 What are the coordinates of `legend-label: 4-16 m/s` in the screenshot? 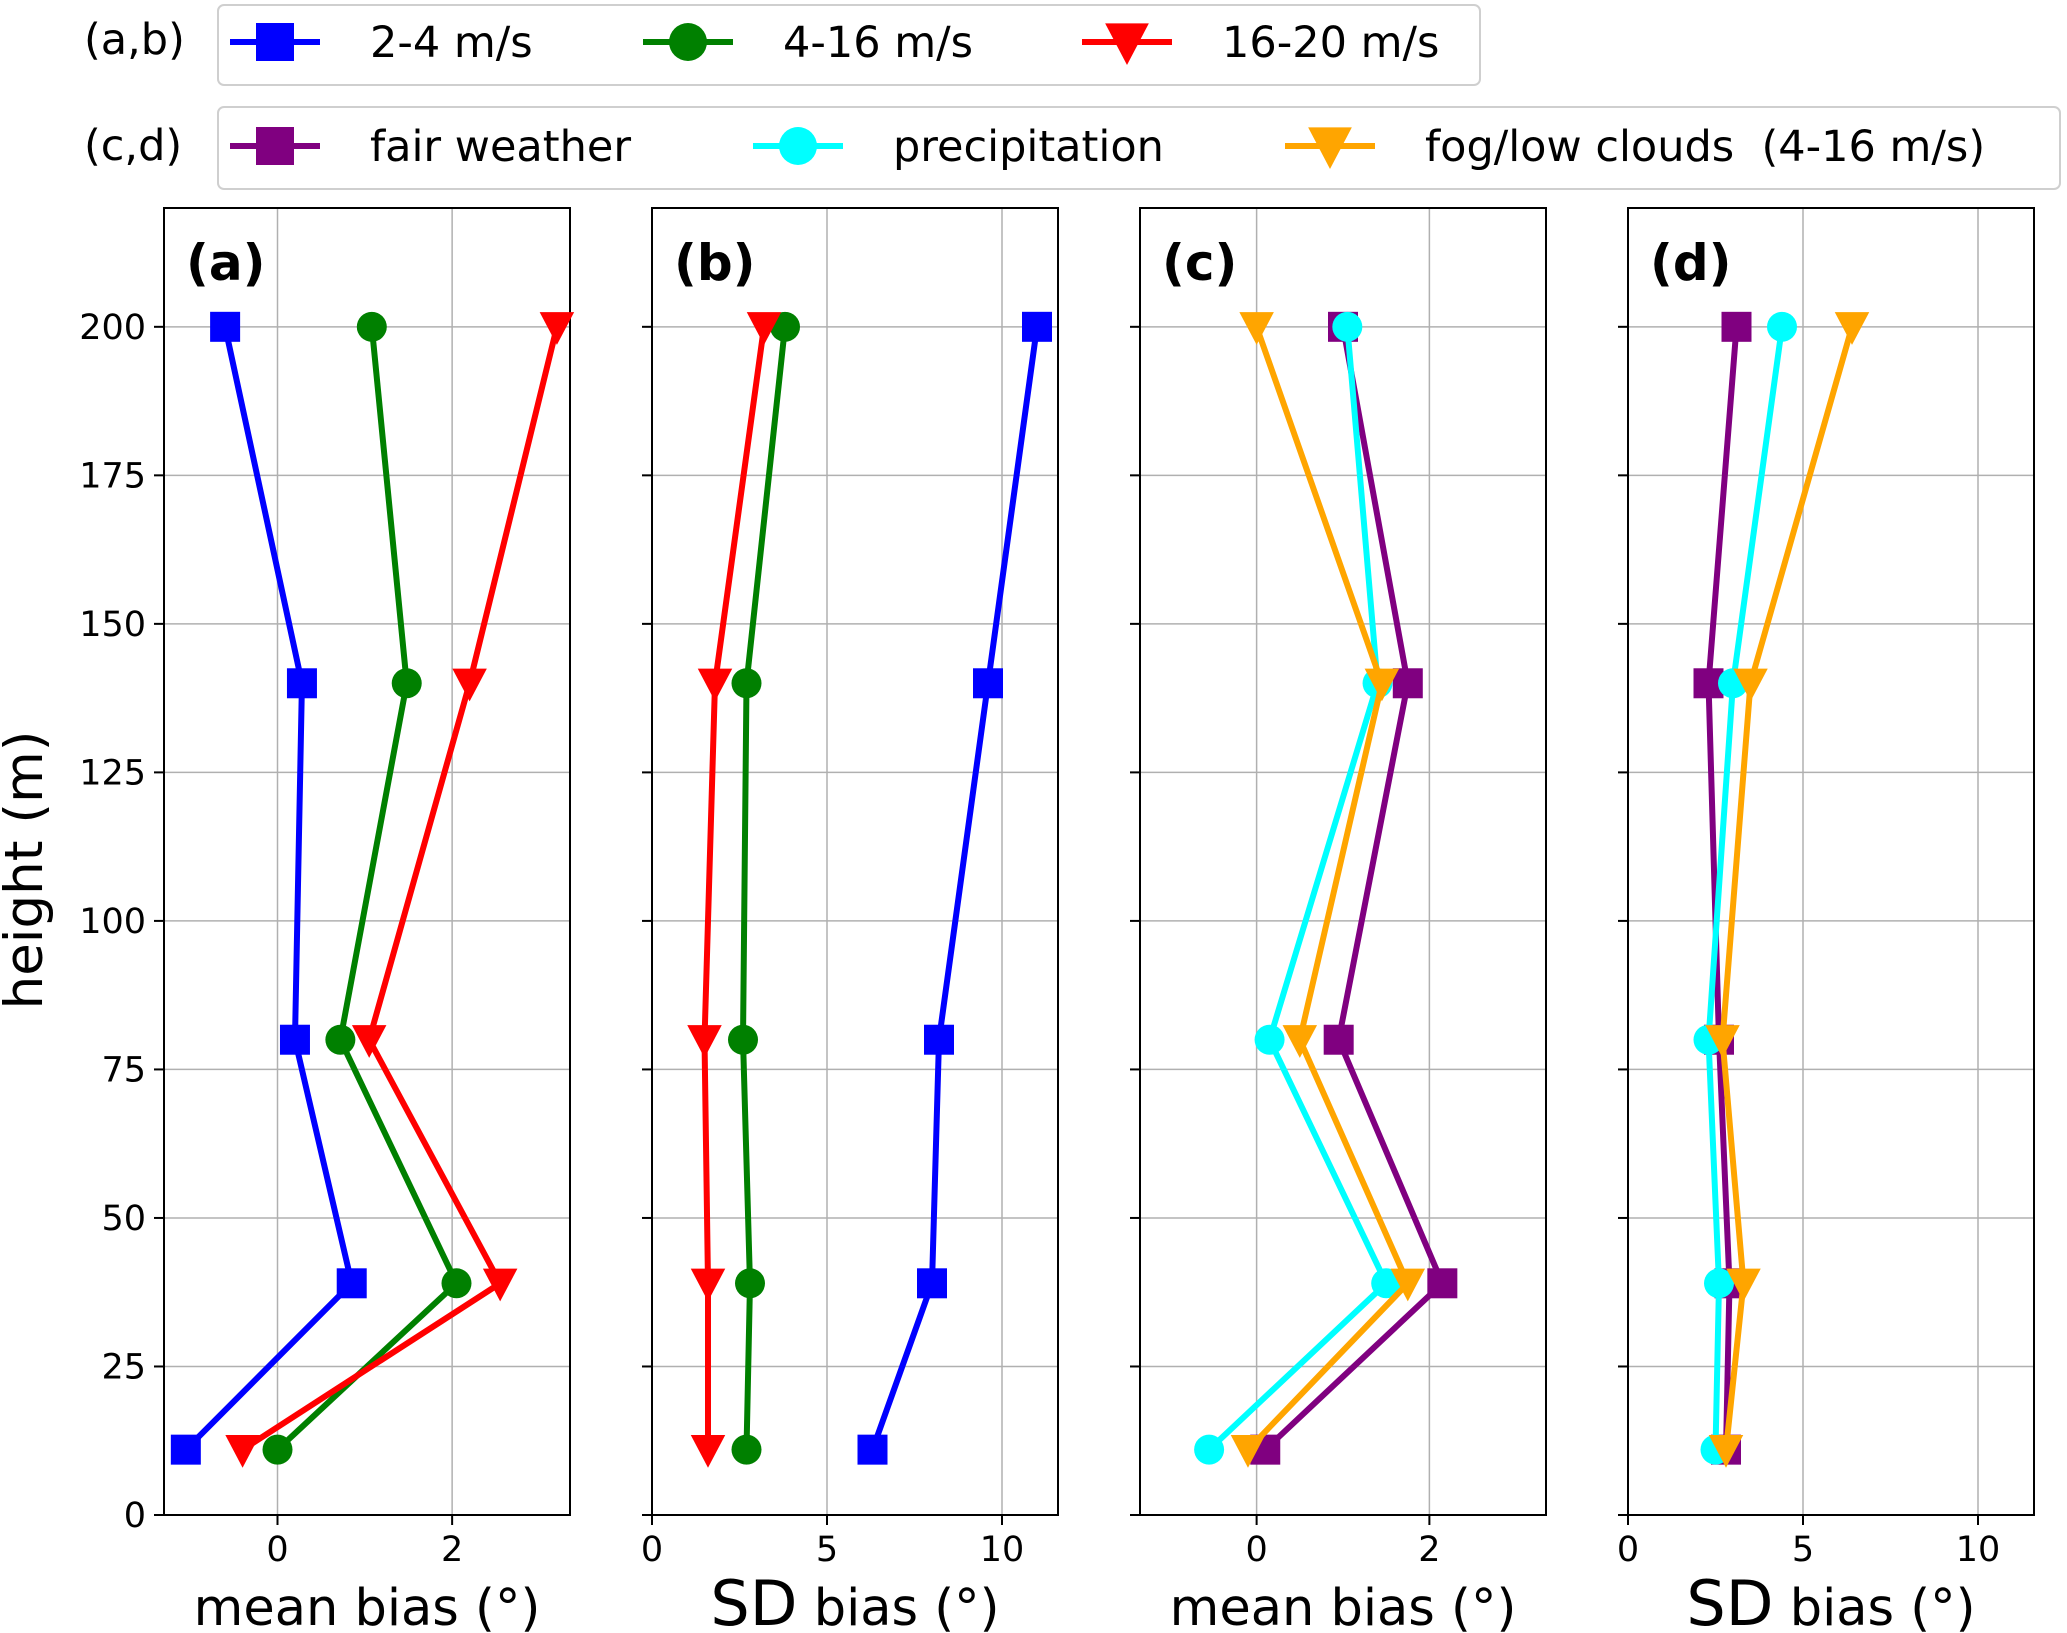 It's located at (878, 43).